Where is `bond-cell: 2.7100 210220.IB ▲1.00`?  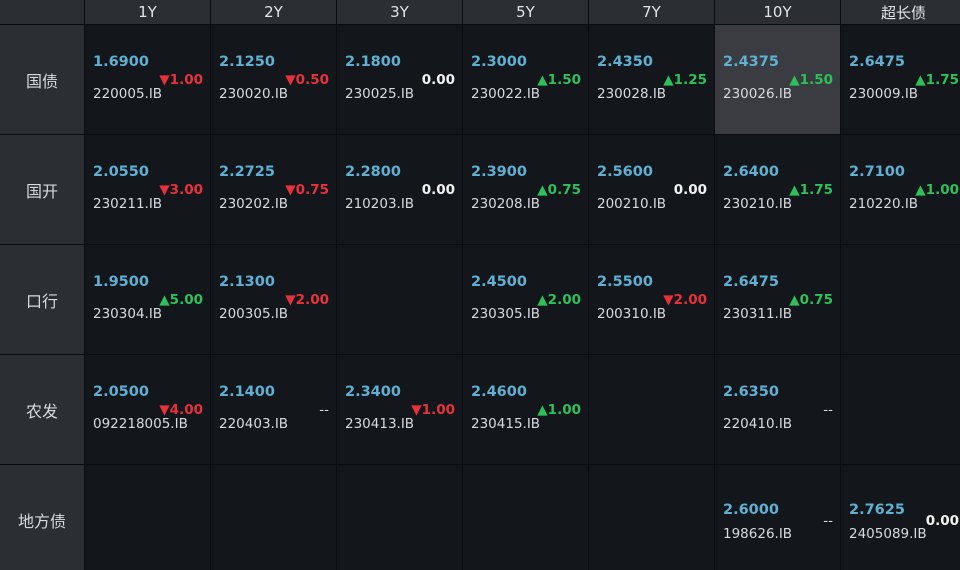 bond-cell: 2.7100 210220.IB ▲1.00 is located at coordinates (900, 189).